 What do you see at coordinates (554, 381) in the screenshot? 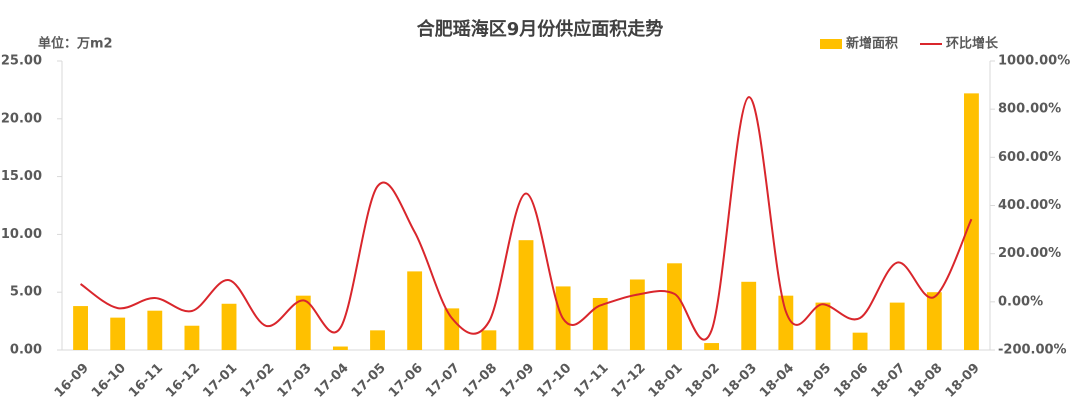
I see `x-tick-label: 17-10` at bounding box center [554, 381].